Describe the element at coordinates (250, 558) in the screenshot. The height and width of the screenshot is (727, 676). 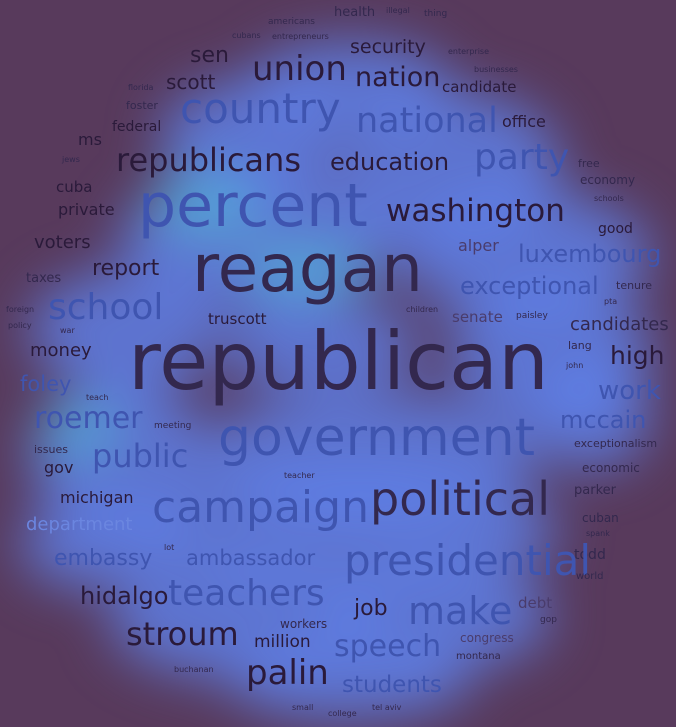
I see `word: ambassador` at that location.